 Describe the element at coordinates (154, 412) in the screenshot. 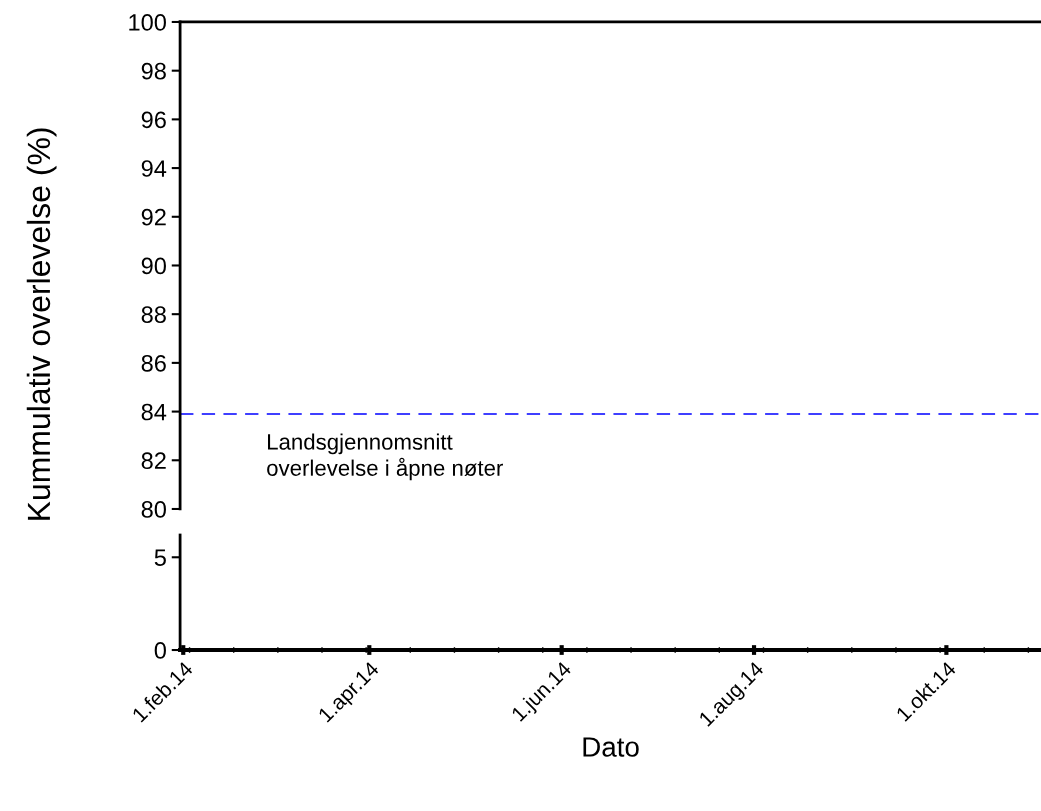

I see `y-tick-label: 84` at that location.